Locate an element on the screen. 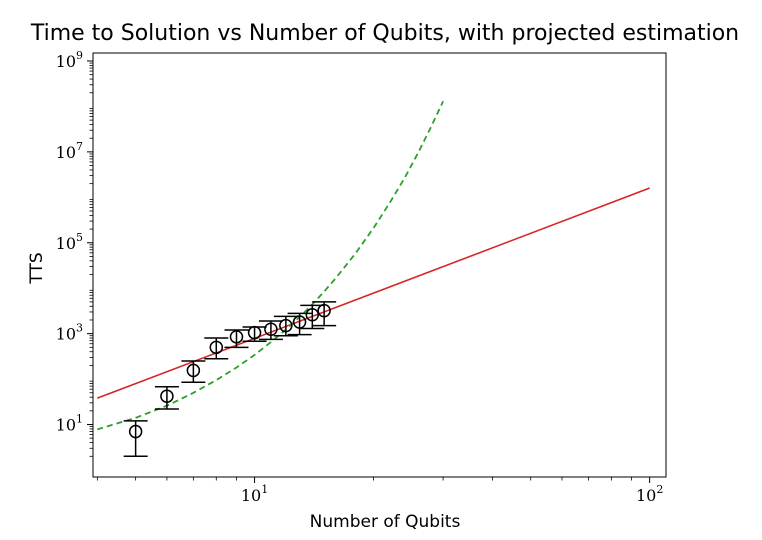  y-tick-label: 10³ is located at coordinates (69, 333).